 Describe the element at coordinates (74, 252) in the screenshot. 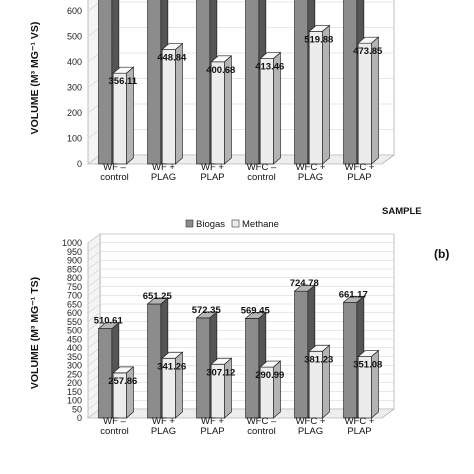

I see `y-tick-label: 950` at that location.